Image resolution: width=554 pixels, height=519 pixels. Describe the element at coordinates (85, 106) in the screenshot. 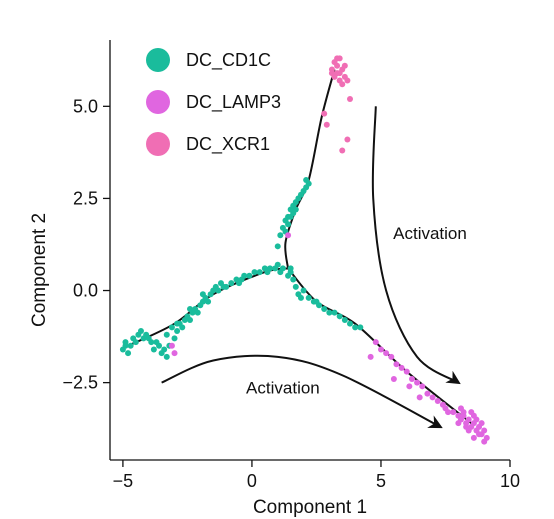

I see `y-tick-label: 5.0` at that location.